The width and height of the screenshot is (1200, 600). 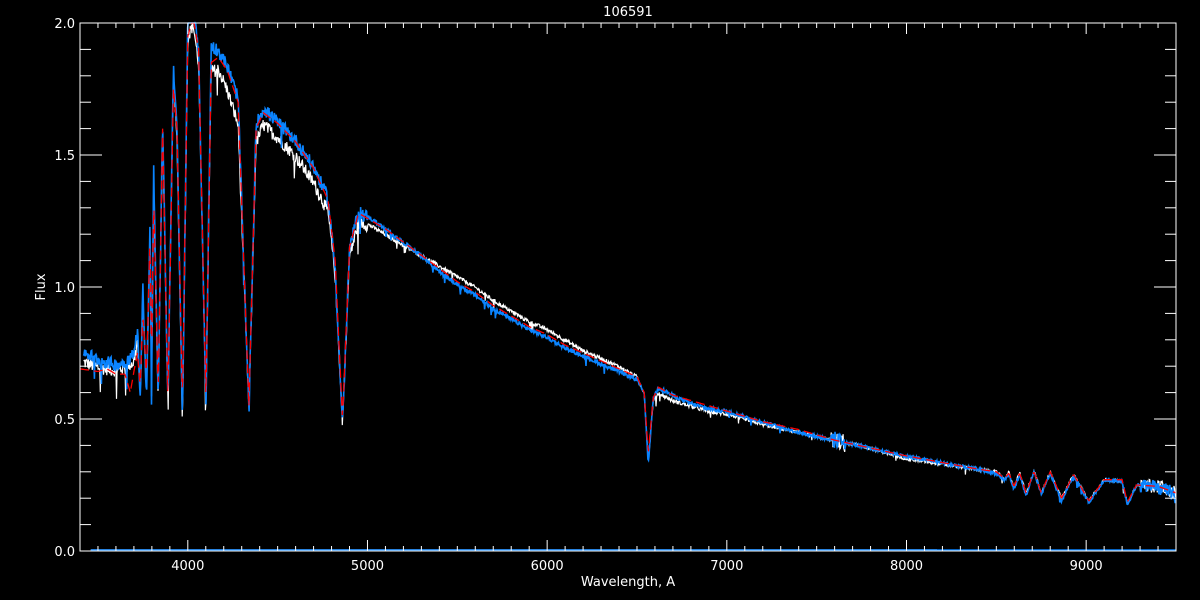 I want to click on x-tick-label: 6000, so click(x=547, y=566).